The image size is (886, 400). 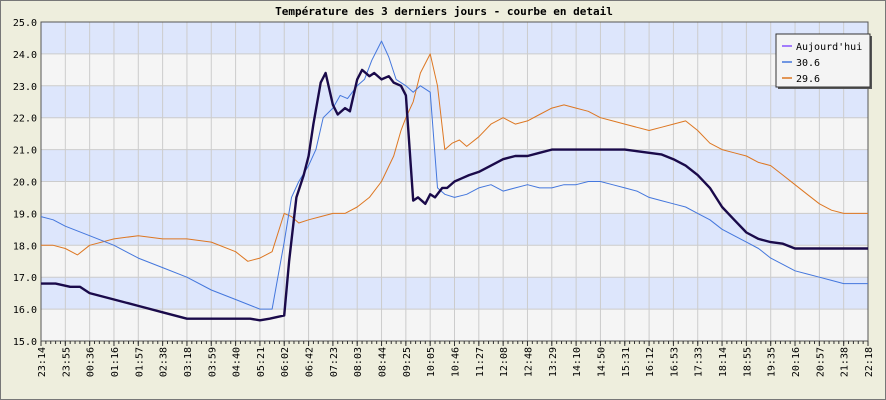 I want to click on legend-label: 29.6, so click(x=808, y=79).